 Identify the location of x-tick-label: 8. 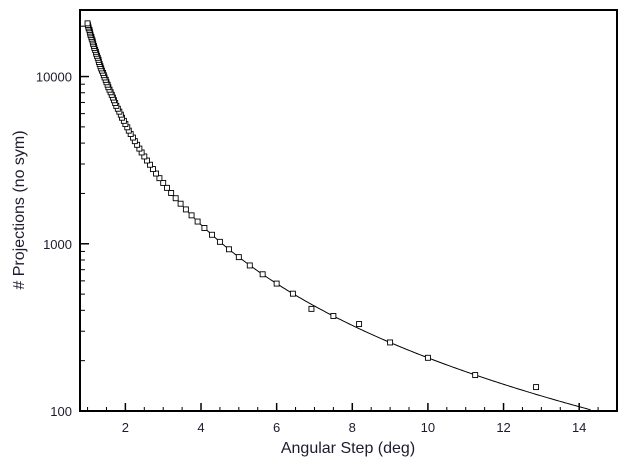
(352, 427).